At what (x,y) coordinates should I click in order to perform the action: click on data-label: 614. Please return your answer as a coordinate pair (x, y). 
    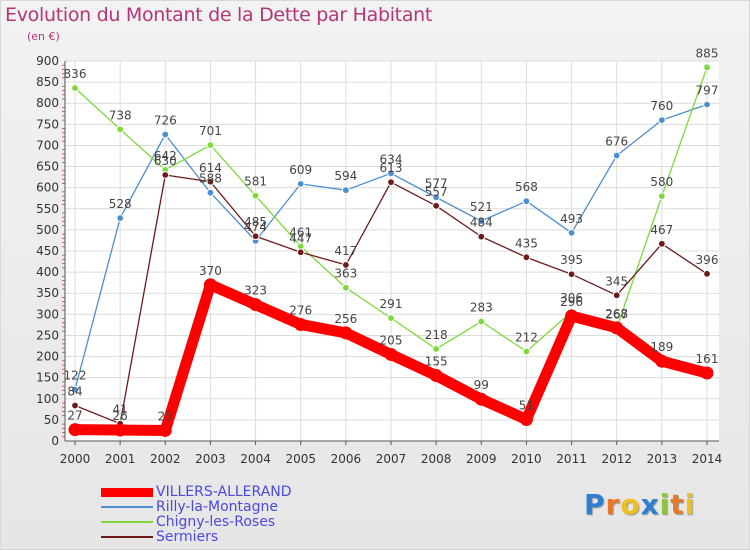
    Looking at the image, I should click on (210, 168).